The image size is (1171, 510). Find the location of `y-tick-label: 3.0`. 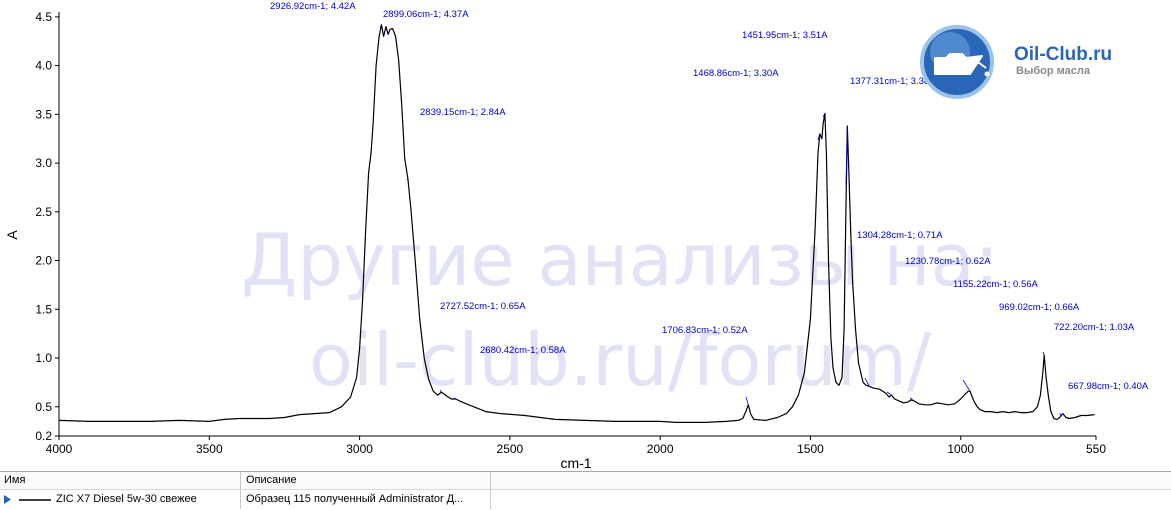

y-tick-label: 3.0 is located at coordinates (43, 163).